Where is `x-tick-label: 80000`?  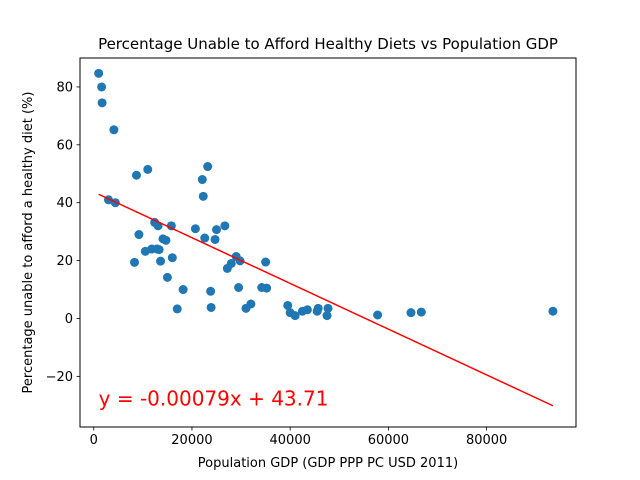 x-tick-label: 80000 is located at coordinates (486, 440).